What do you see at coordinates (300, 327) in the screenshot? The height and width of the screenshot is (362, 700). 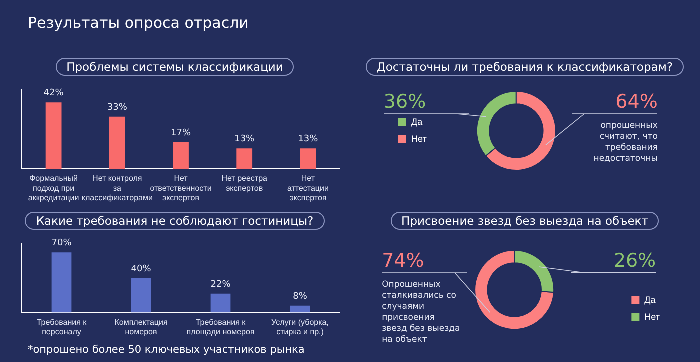 I see `x-tick-label: Услуги (уборка, стирка и пр.)` at bounding box center [300, 327].